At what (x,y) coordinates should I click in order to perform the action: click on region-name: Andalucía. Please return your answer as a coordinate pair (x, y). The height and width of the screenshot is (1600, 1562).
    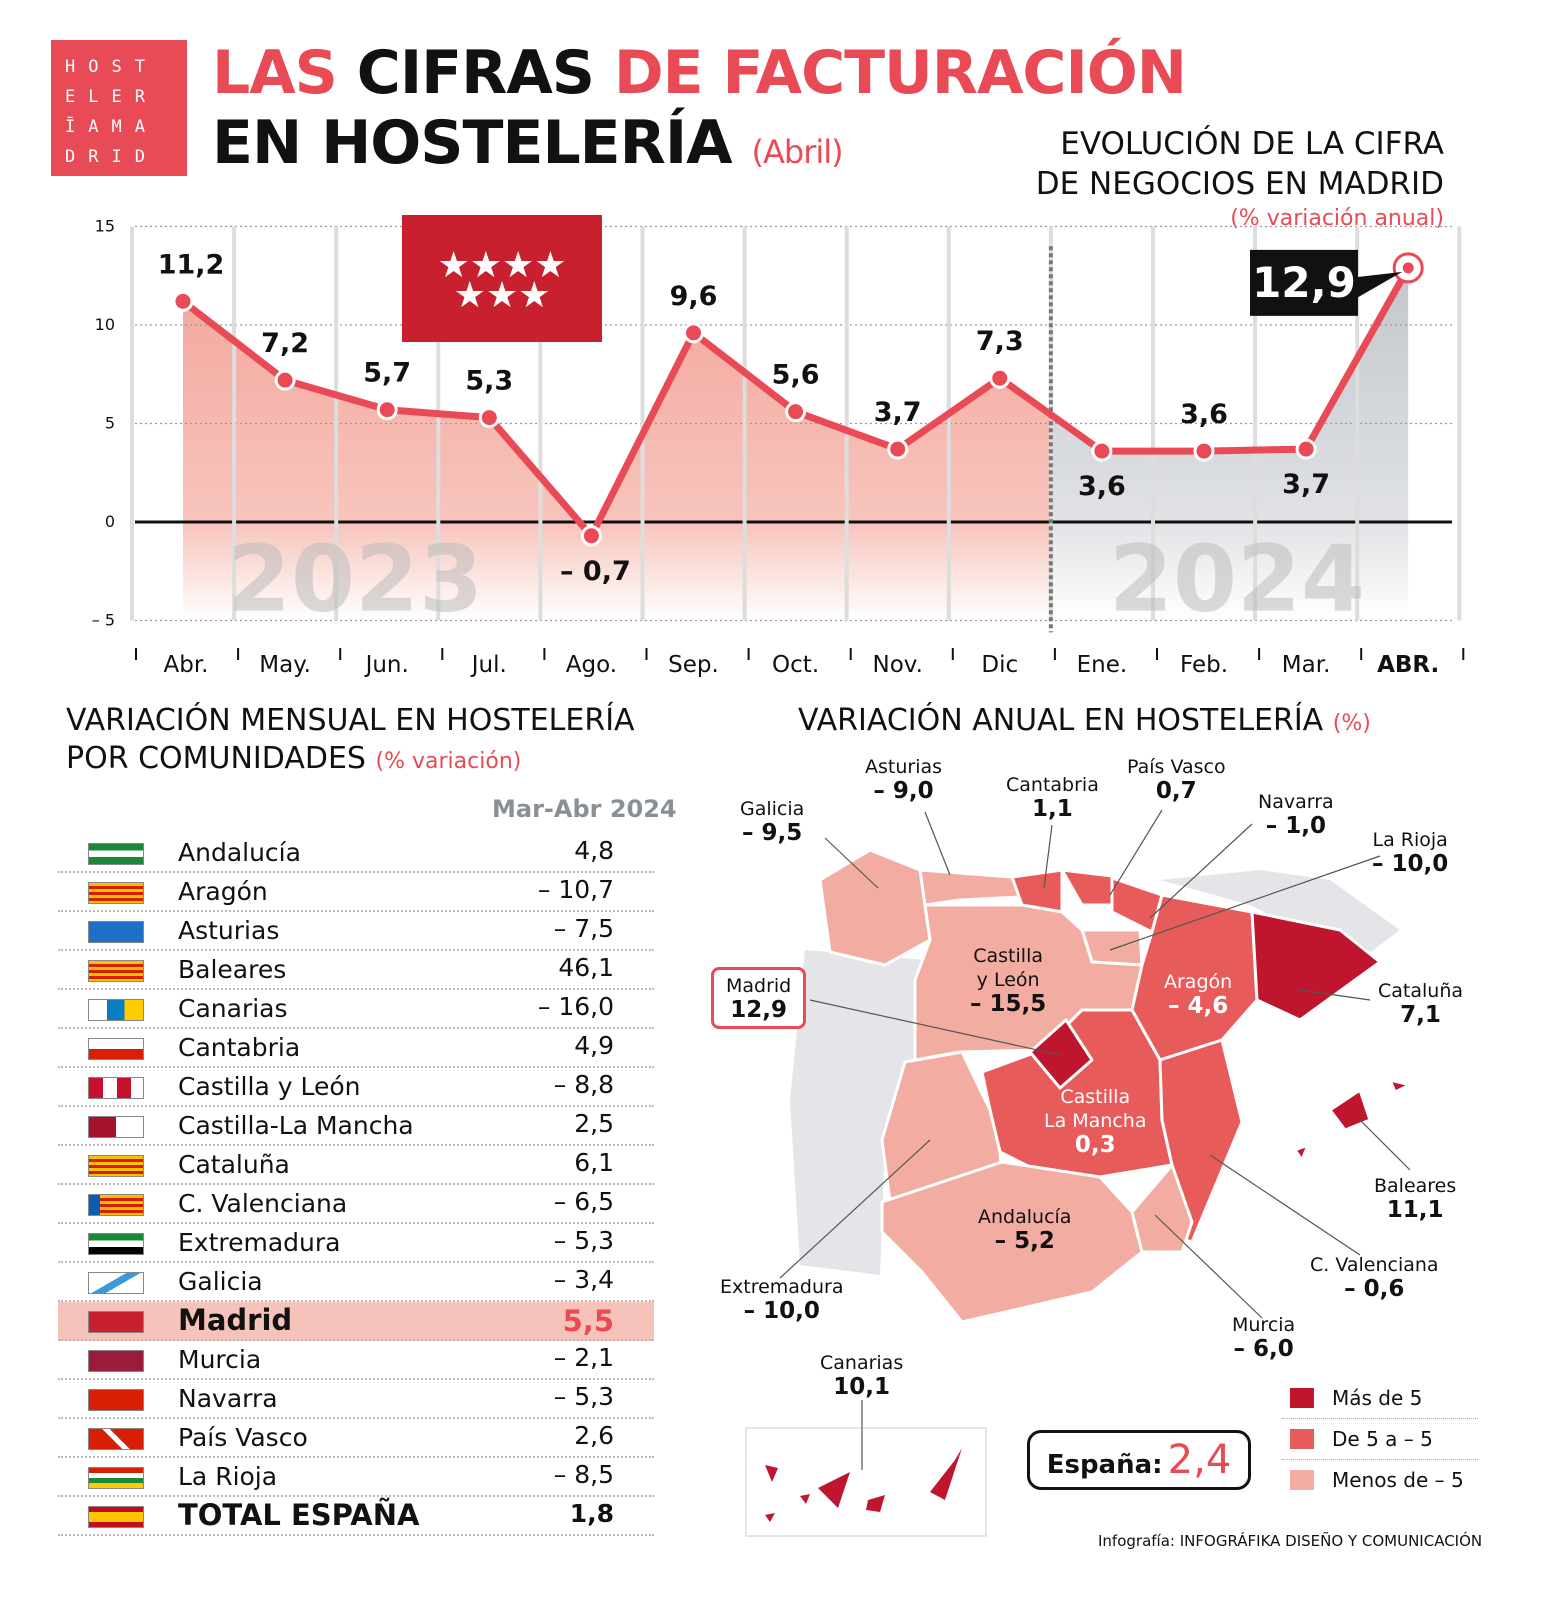
    Looking at the image, I should click on (1025, 1217).